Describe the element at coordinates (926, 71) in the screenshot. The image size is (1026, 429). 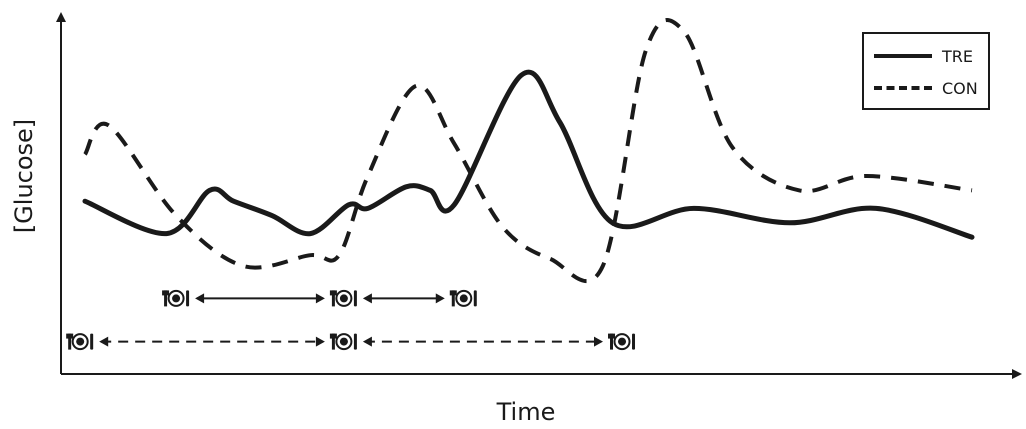
I see `legend: TRE CON` at that location.